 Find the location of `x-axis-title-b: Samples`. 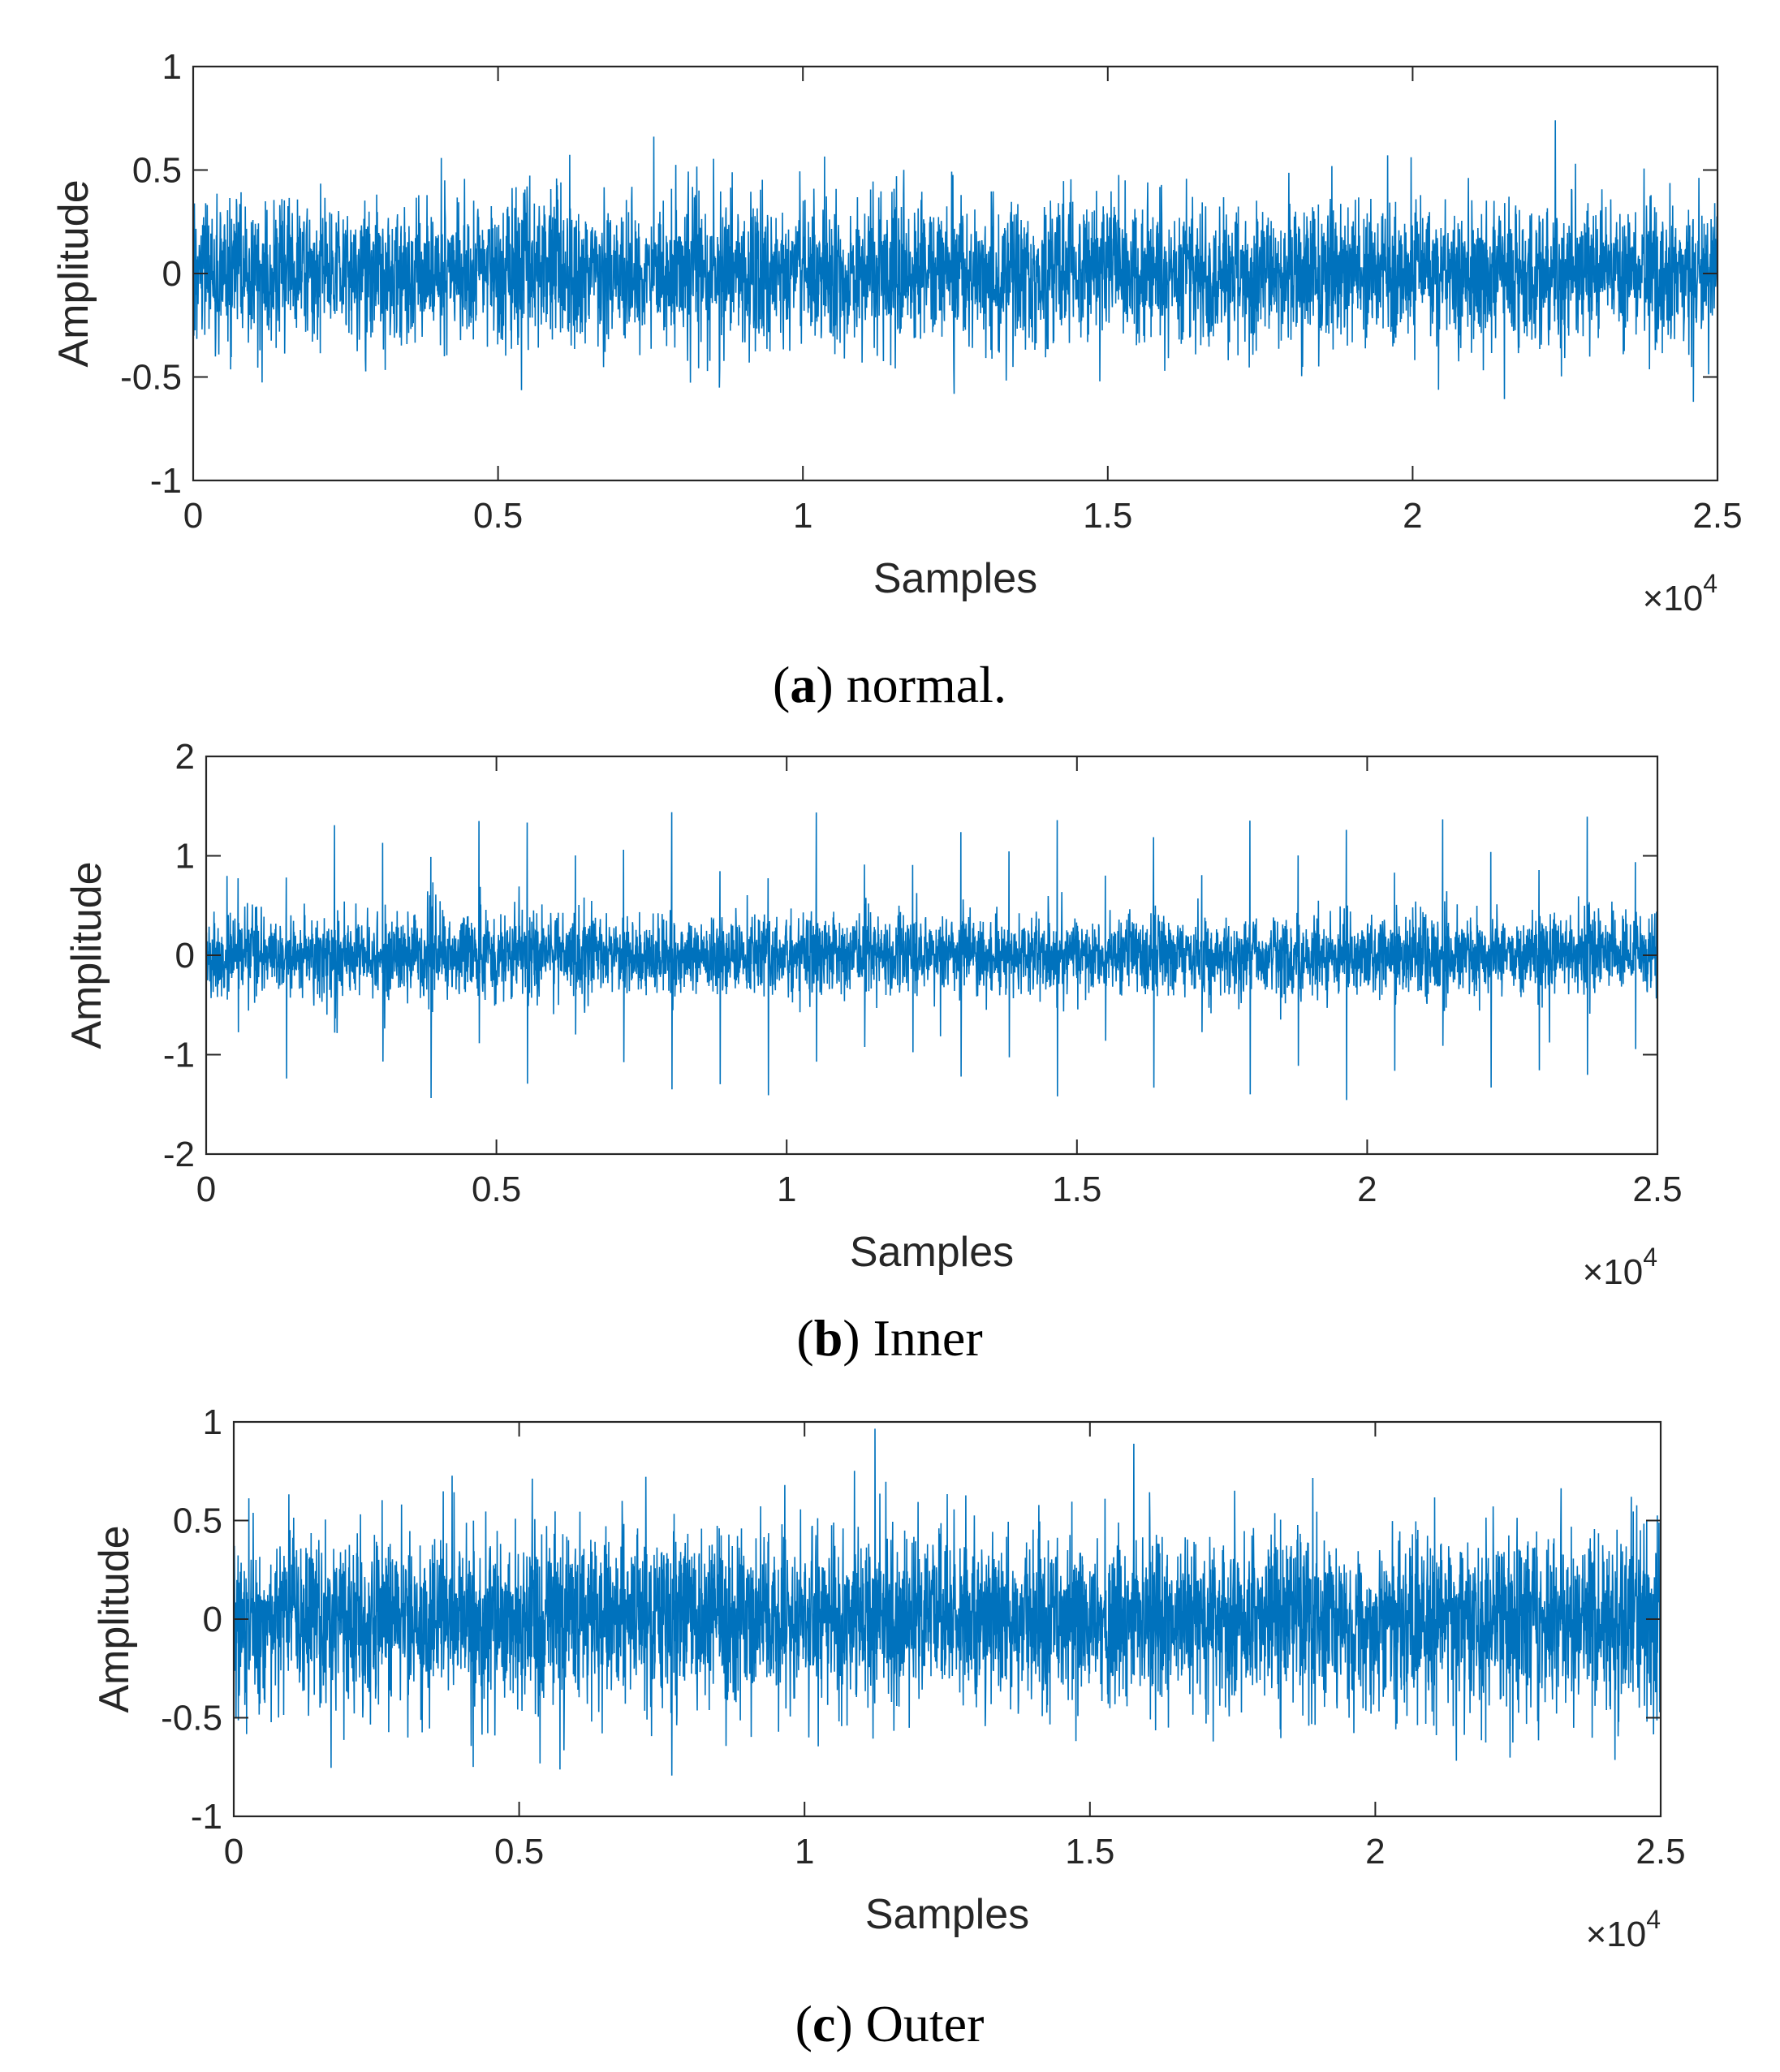

x-axis-title-b: Samples is located at coordinates (932, 1253).